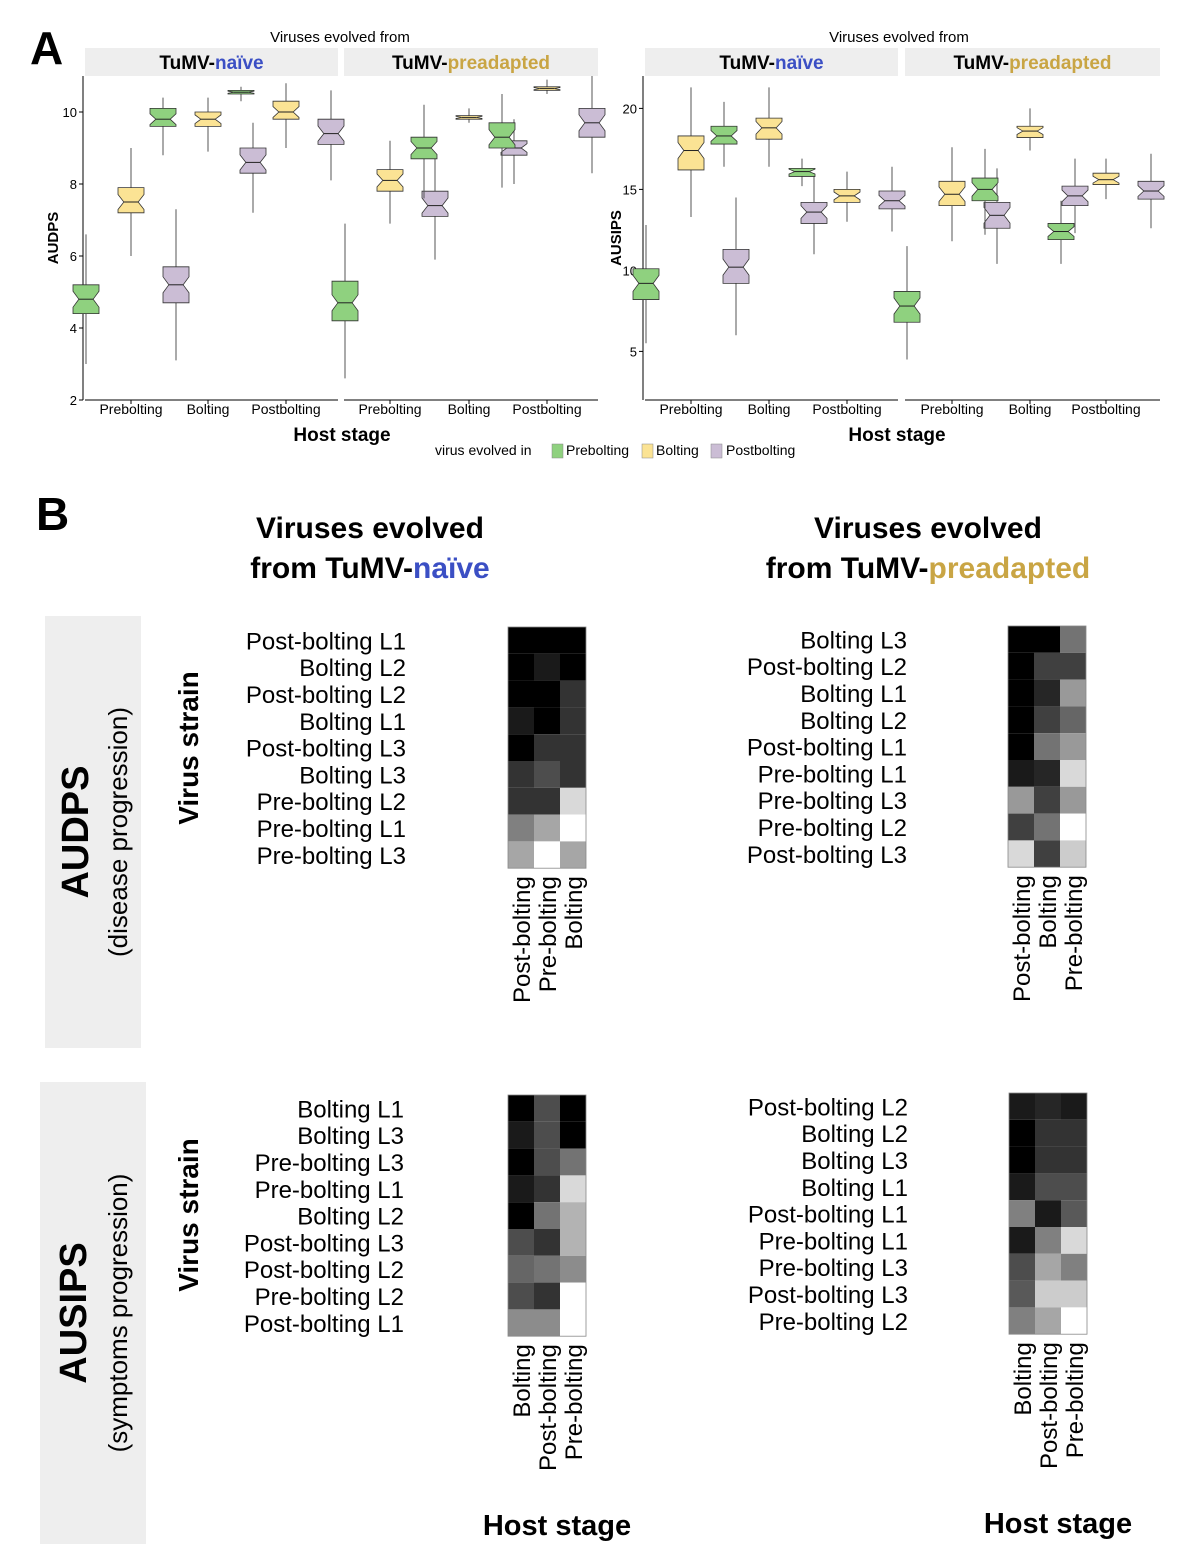 The width and height of the screenshot is (1187, 1562). What do you see at coordinates (341, 435) in the screenshot?
I see `audps-x-title: Host stage` at bounding box center [341, 435].